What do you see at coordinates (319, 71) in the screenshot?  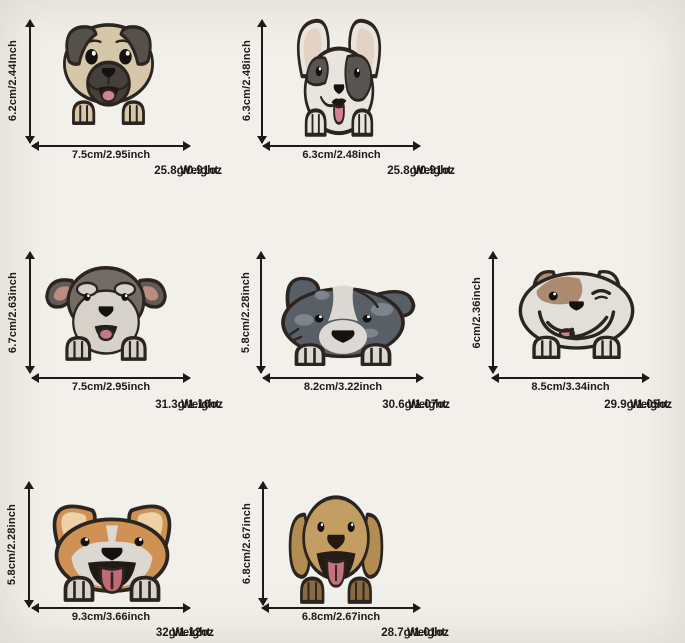 I see `frenchie-left-eye` at bounding box center [319, 71].